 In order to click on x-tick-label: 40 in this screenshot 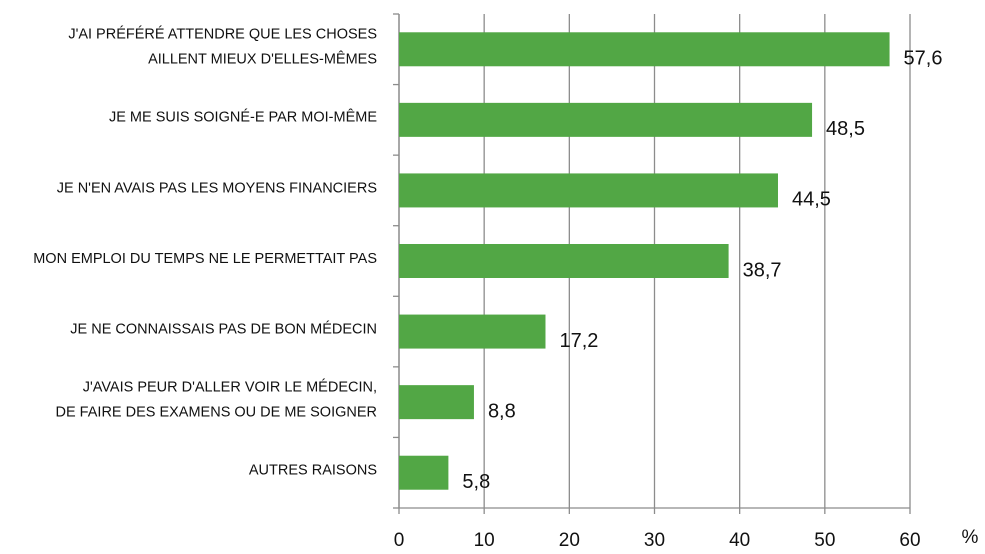, I will do `click(739, 540)`.